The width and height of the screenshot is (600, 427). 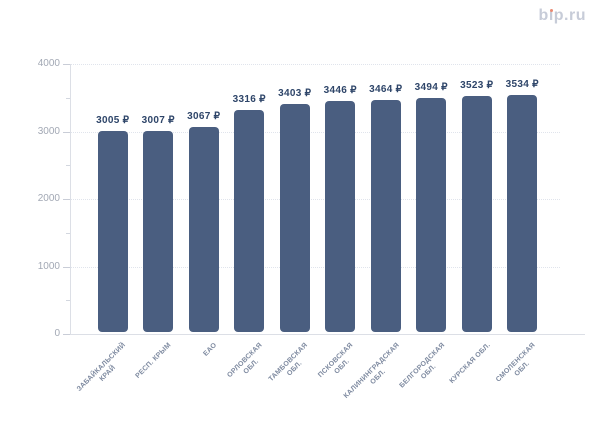 I want to click on logo-letter-i: ı, so click(x=551, y=15).